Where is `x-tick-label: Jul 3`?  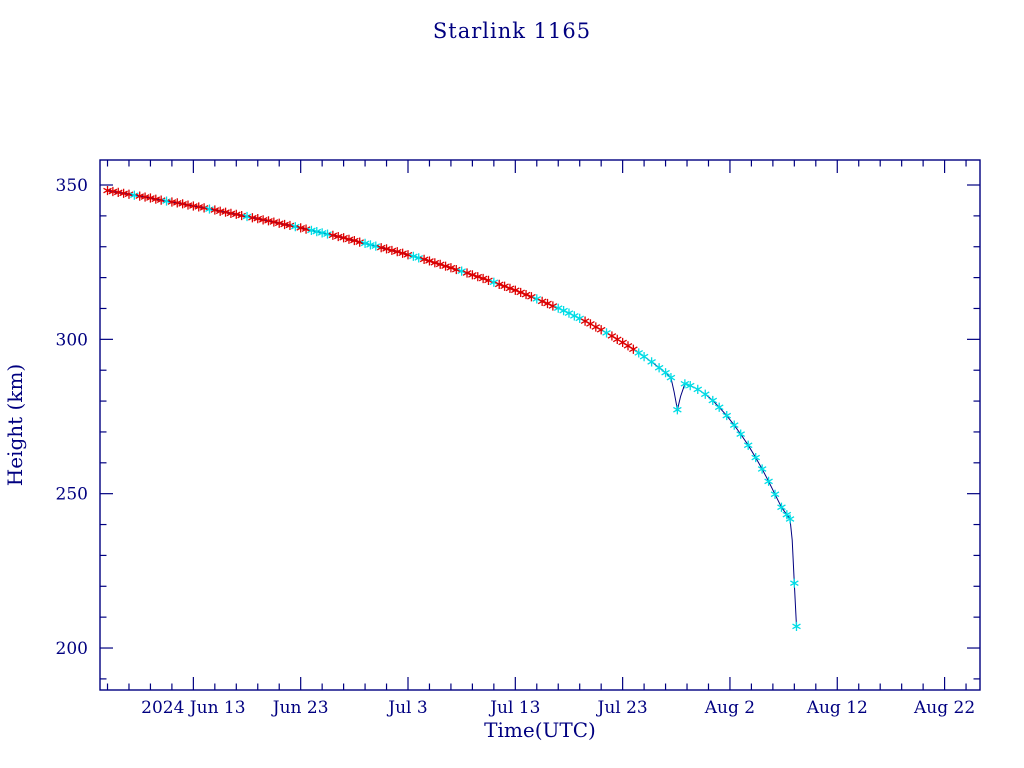 x-tick-label: Jul 3 is located at coordinates (406, 708).